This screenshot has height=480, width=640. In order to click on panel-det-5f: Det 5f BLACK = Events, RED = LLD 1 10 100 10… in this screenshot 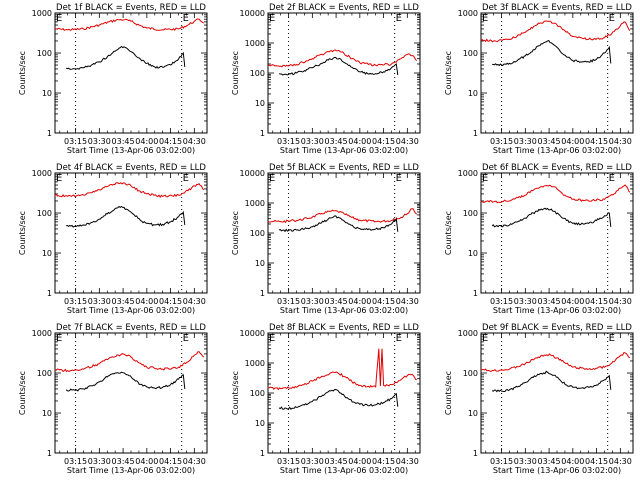, I will do `click(326, 239)`.